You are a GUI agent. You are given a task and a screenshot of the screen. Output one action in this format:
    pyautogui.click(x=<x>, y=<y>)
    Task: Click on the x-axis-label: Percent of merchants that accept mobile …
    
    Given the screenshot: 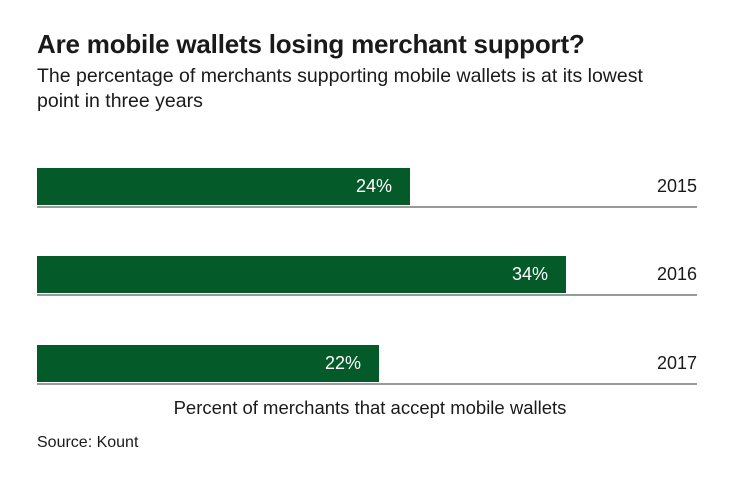 What is the action you would take?
    pyautogui.click(x=370, y=407)
    